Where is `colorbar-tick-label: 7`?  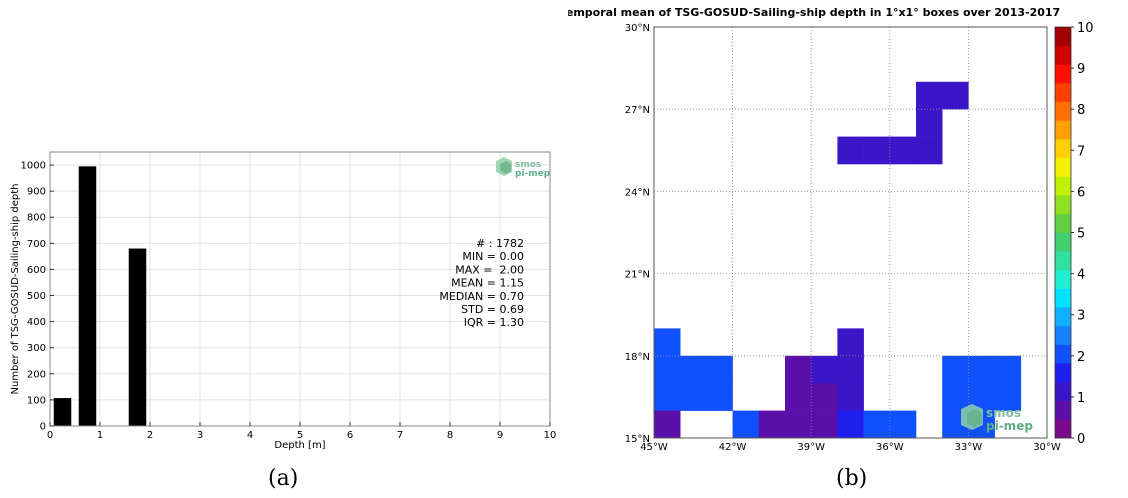
colorbar-tick-label: 7 is located at coordinates (1081, 151).